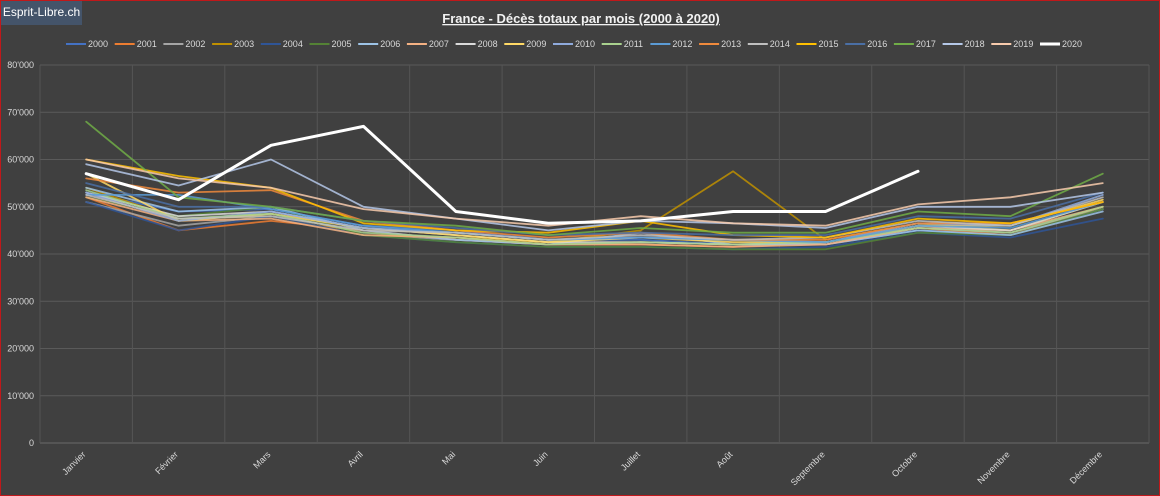  What do you see at coordinates (31, 443) in the screenshot?
I see `y-tick-label: 0` at bounding box center [31, 443].